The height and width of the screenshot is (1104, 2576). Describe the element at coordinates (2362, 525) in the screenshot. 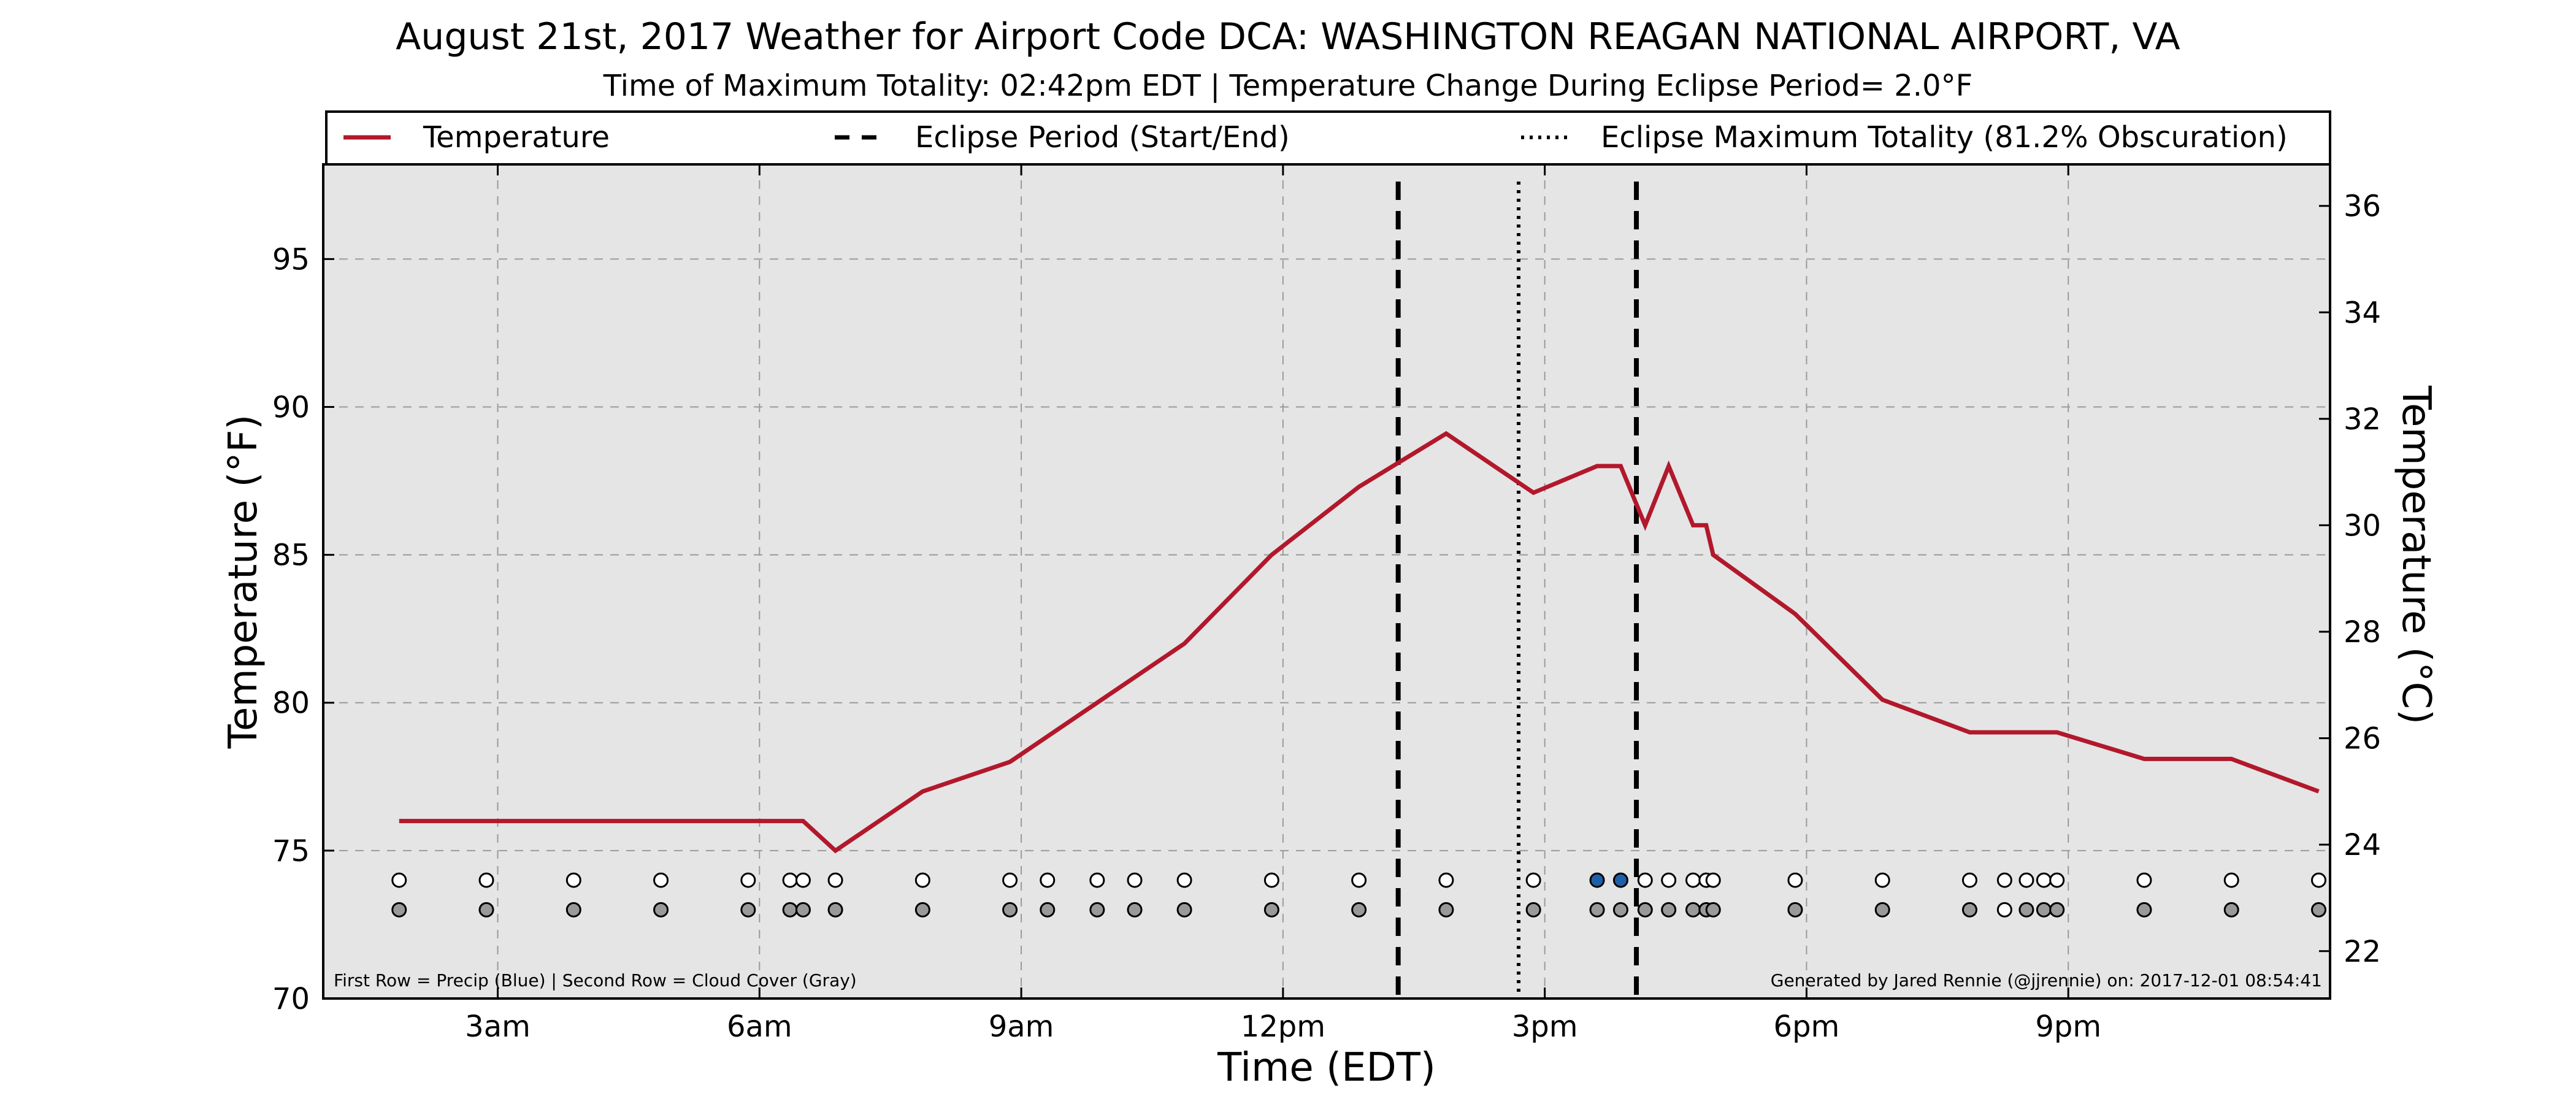

I see `y-right-tick-label: 30` at that location.